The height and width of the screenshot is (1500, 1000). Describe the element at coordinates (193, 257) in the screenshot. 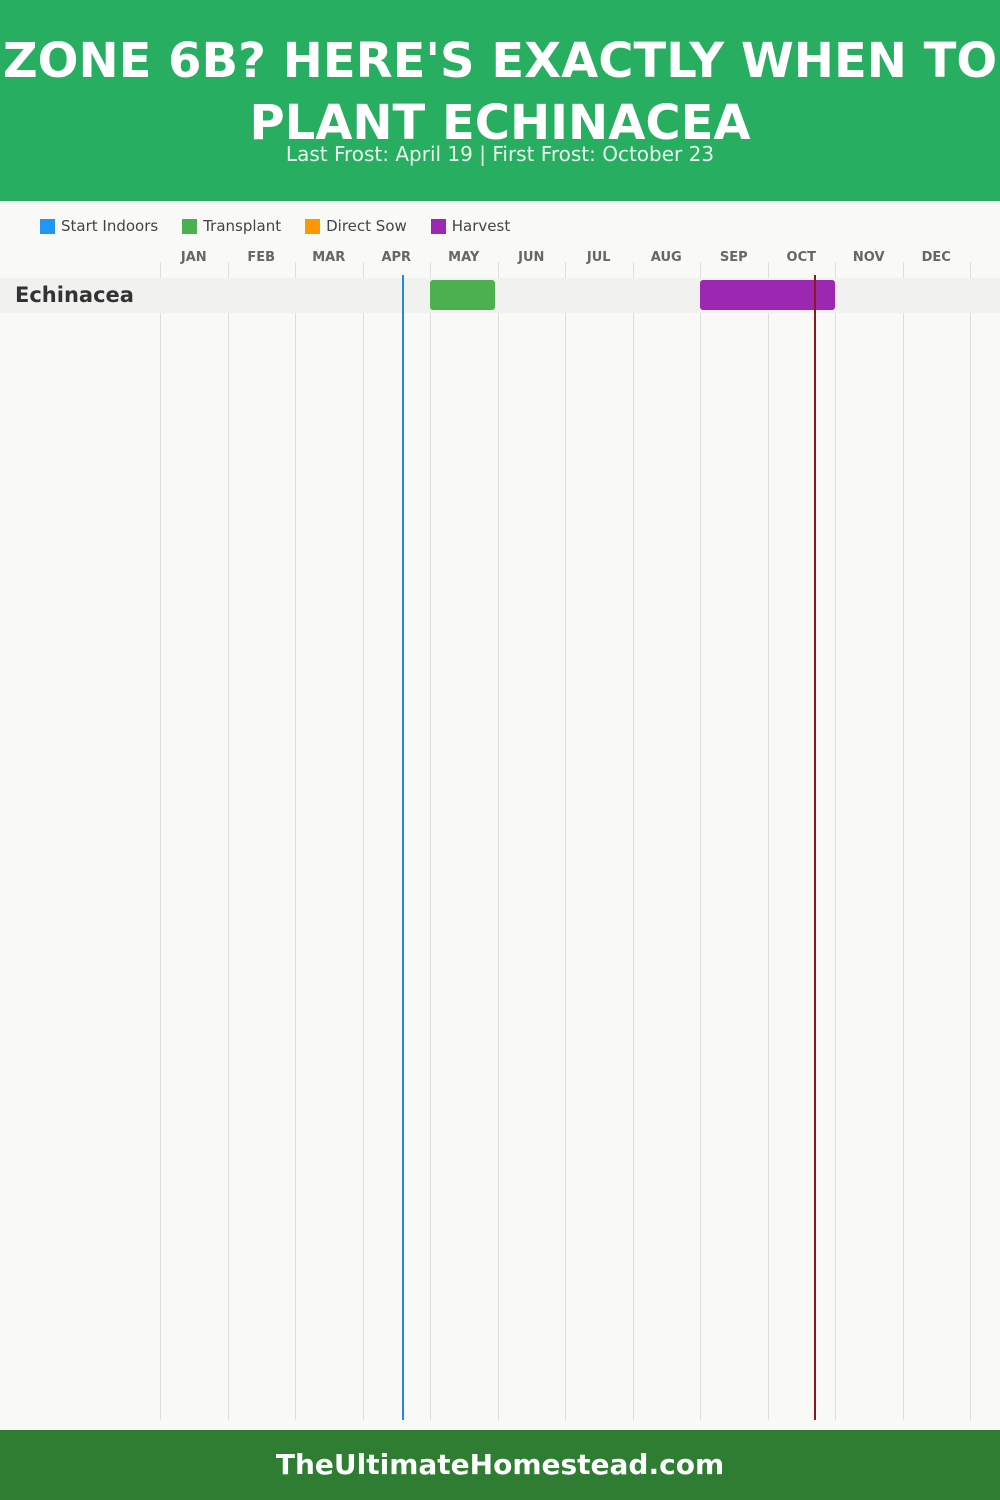

I see `month-label: JAN` at that location.